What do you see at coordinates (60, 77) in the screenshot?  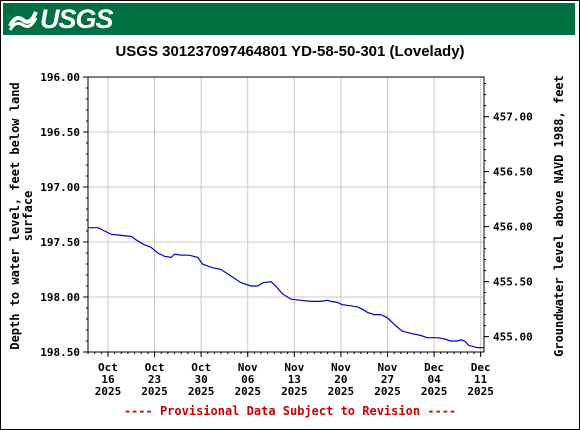 I see `left-tick-label: 196.00` at bounding box center [60, 77].